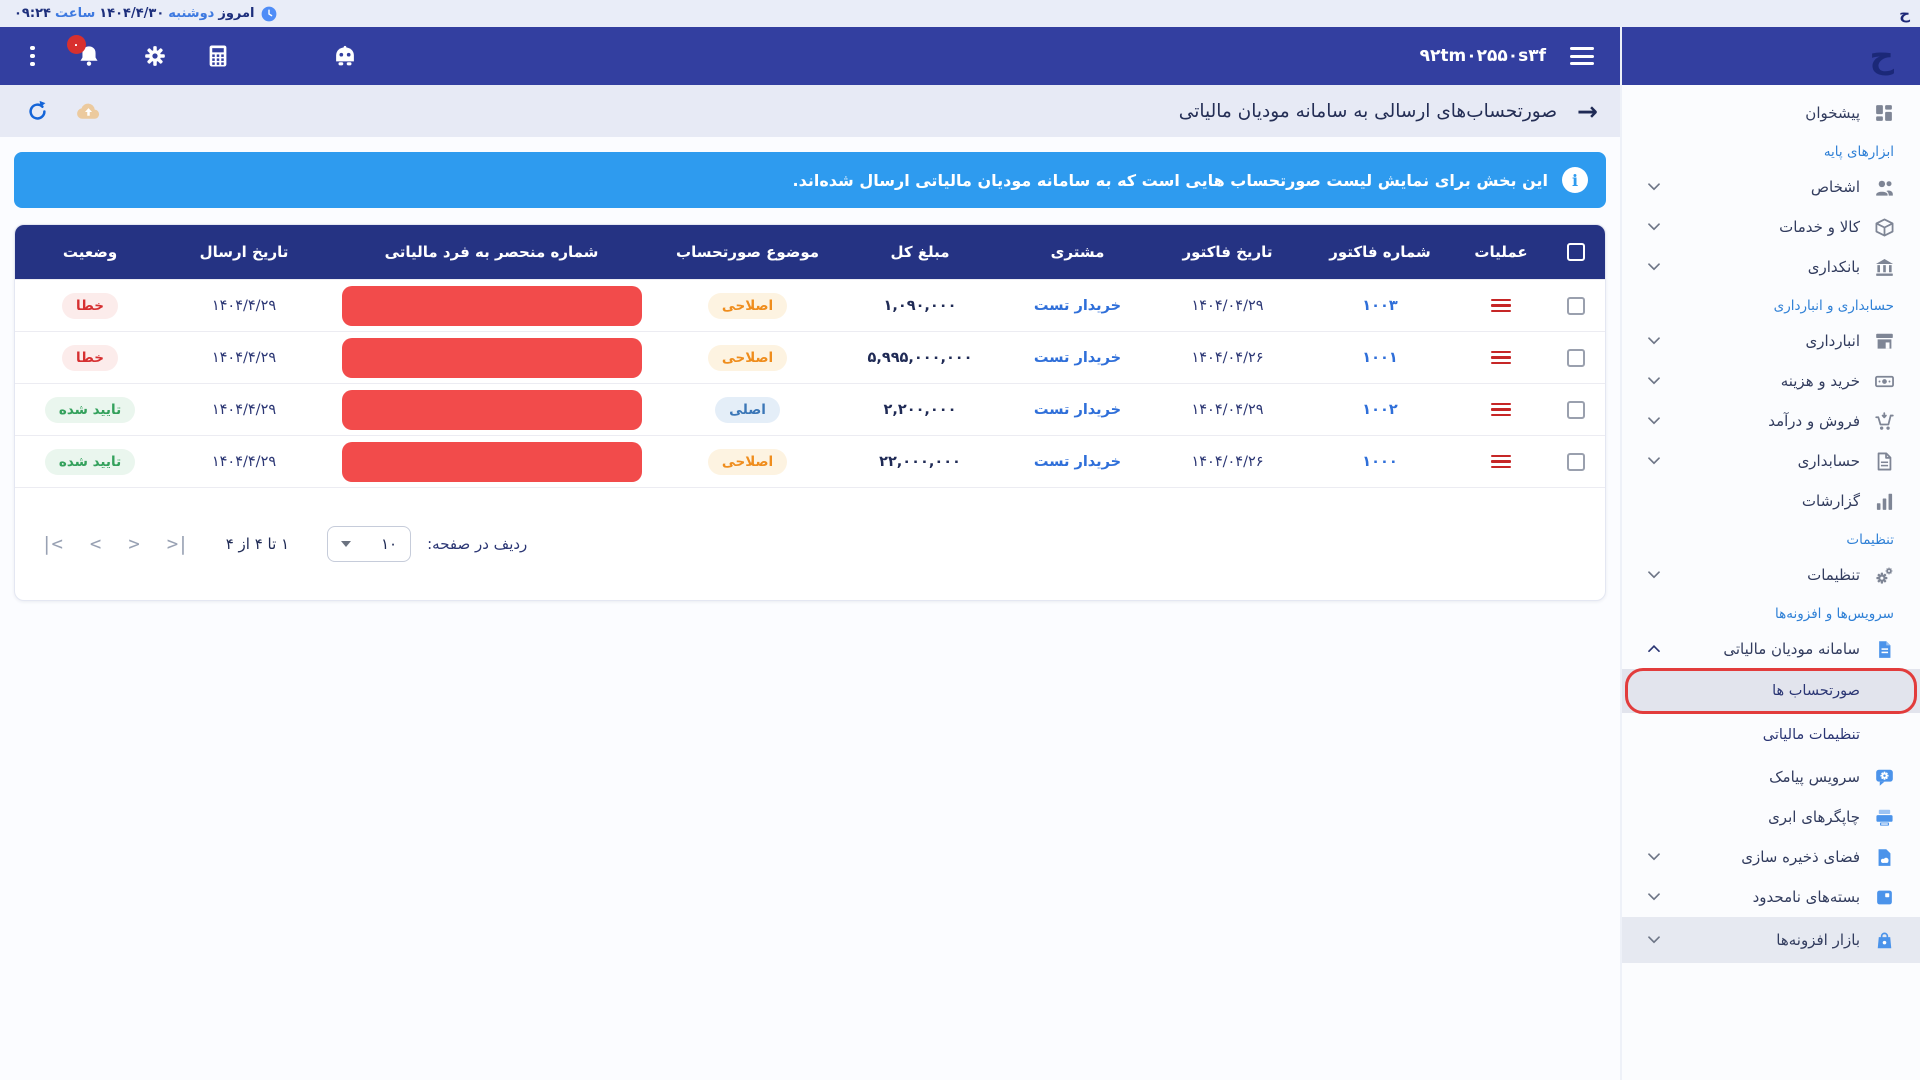 This screenshot has width=1920, height=1080. What do you see at coordinates (132, 13) in the screenshot?
I see `current-date: ۱۴۰۴/۴/۳۰` at bounding box center [132, 13].